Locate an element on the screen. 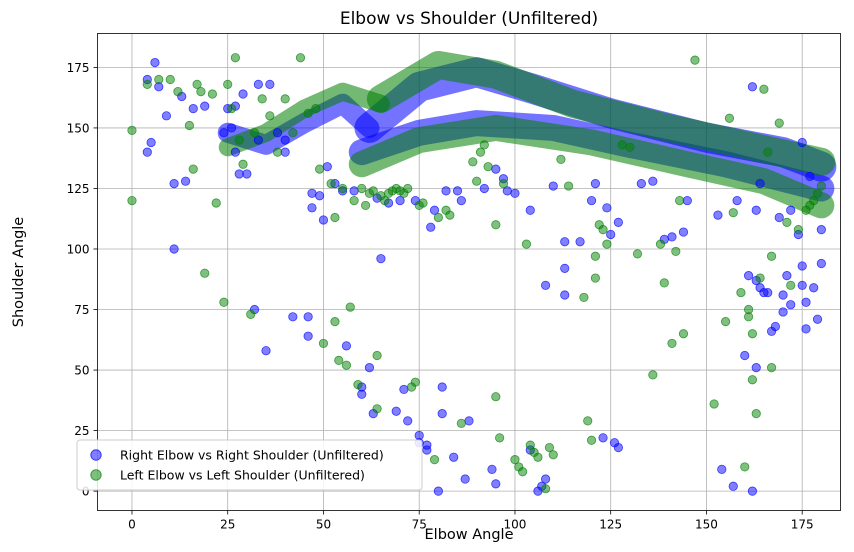 The width and height of the screenshot is (854, 552). x-tick-label: 175 is located at coordinates (802, 525).